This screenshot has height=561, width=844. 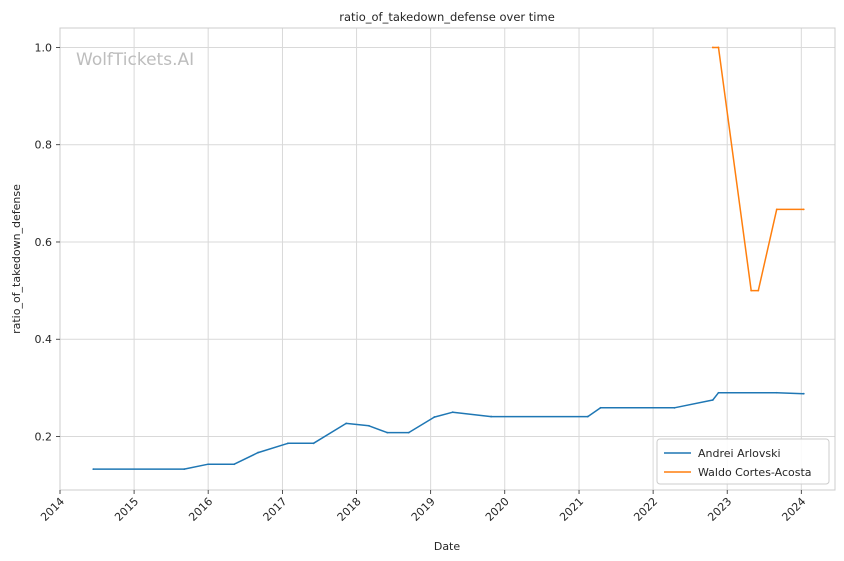 What do you see at coordinates (447, 17) in the screenshot?
I see `chart-title: ratio_of_takedown_defense over time` at bounding box center [447, 17].